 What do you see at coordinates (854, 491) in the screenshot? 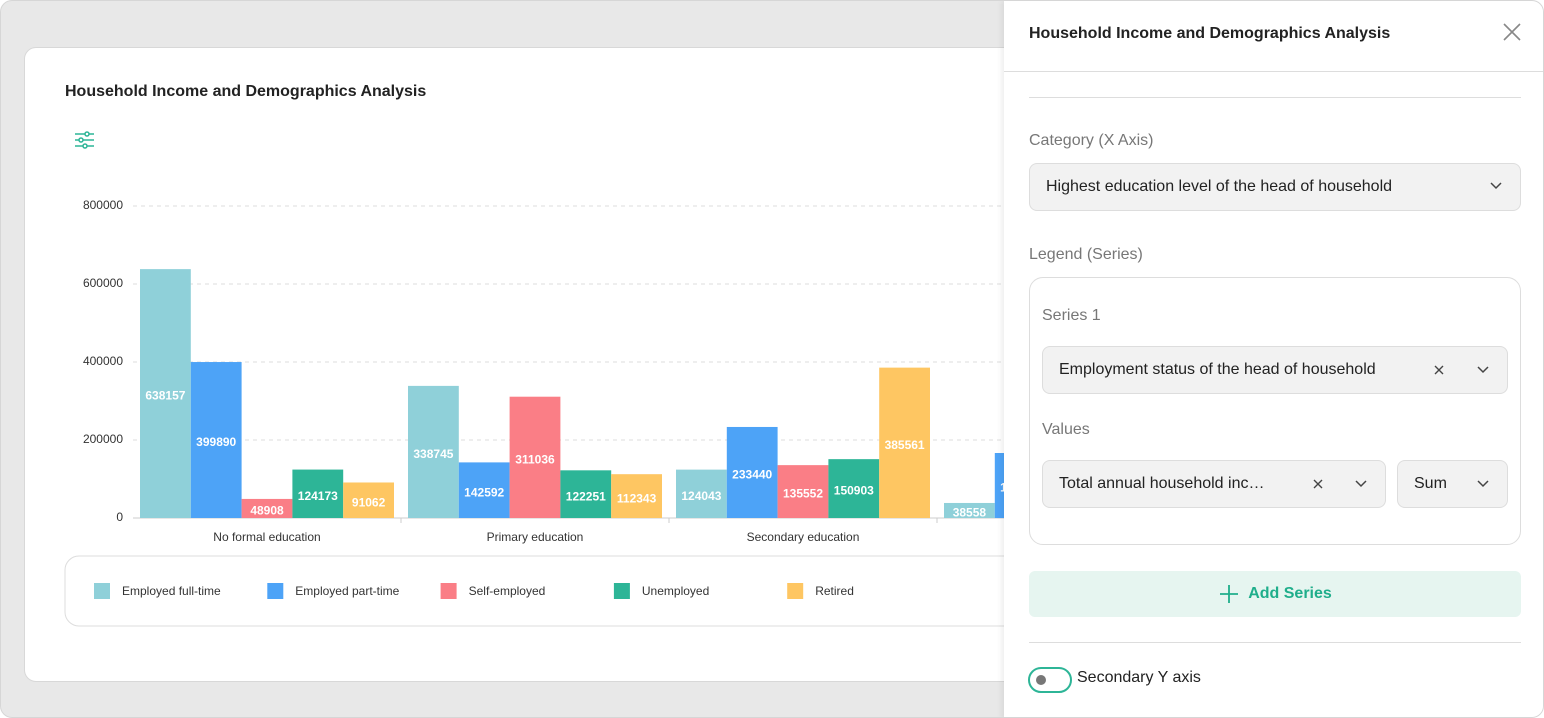
I see `data-label: 150903` at bounding box center [854, 491].